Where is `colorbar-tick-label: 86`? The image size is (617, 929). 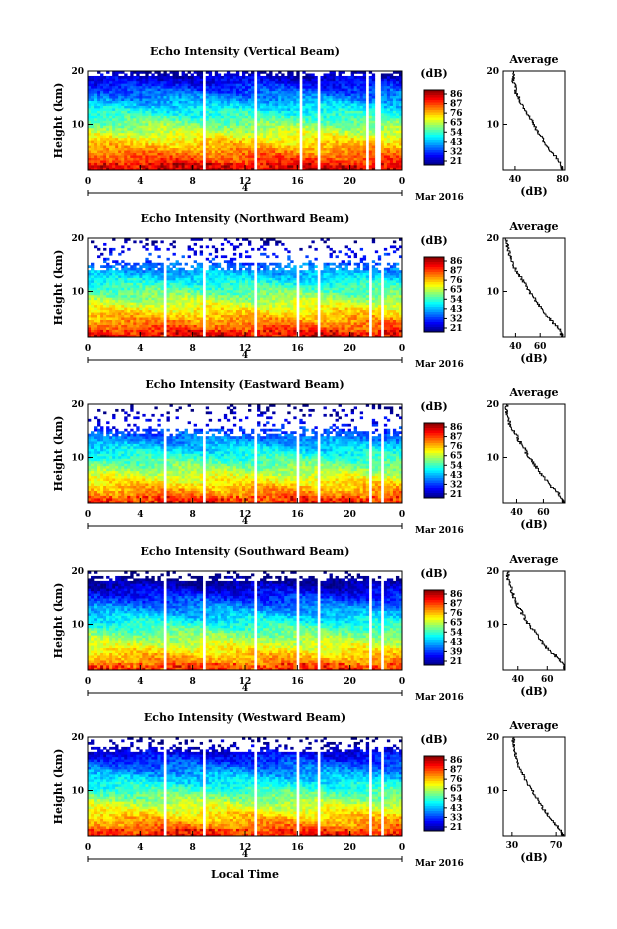
colorbar-tick-label: 86 is located at coordinates (456, 95).